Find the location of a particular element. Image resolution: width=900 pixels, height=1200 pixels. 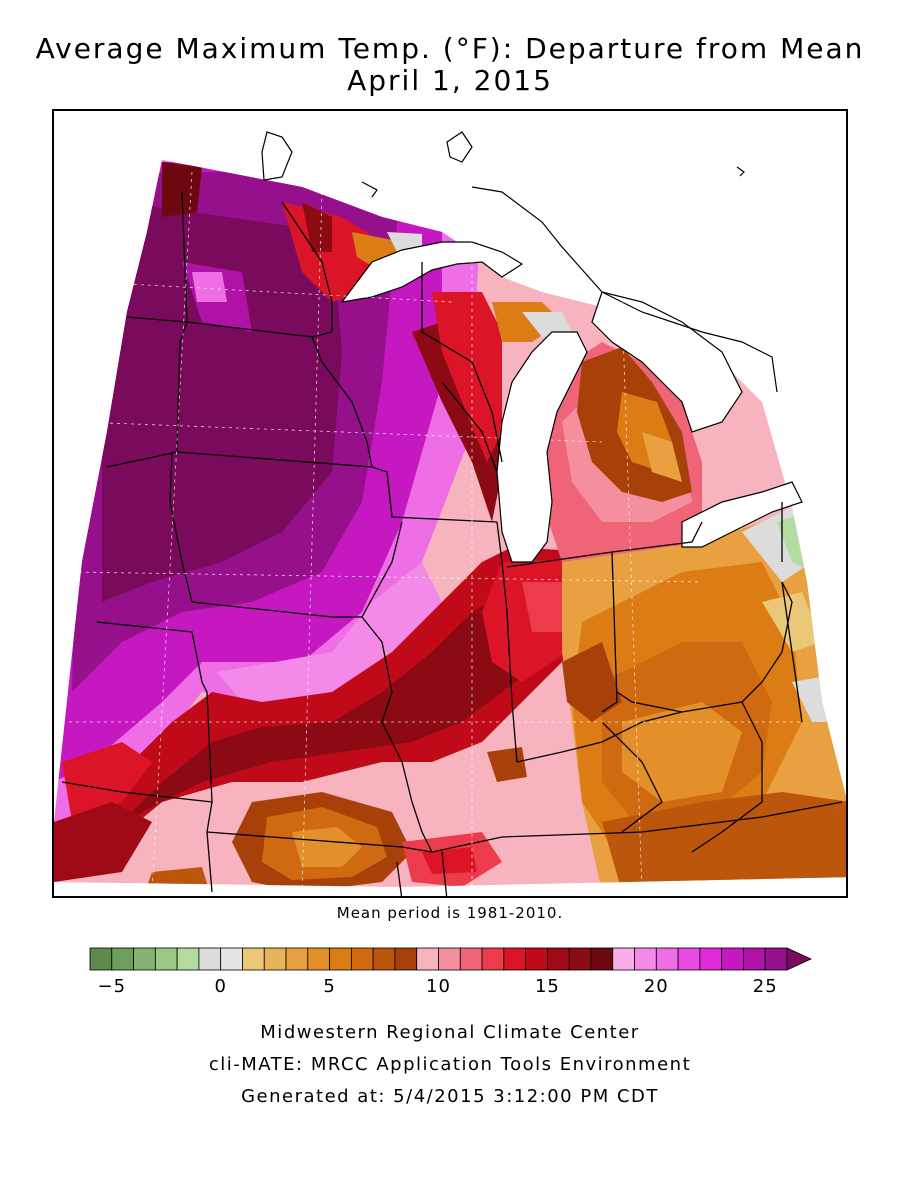

color-scale-legend is located at coordinates (450, 959).